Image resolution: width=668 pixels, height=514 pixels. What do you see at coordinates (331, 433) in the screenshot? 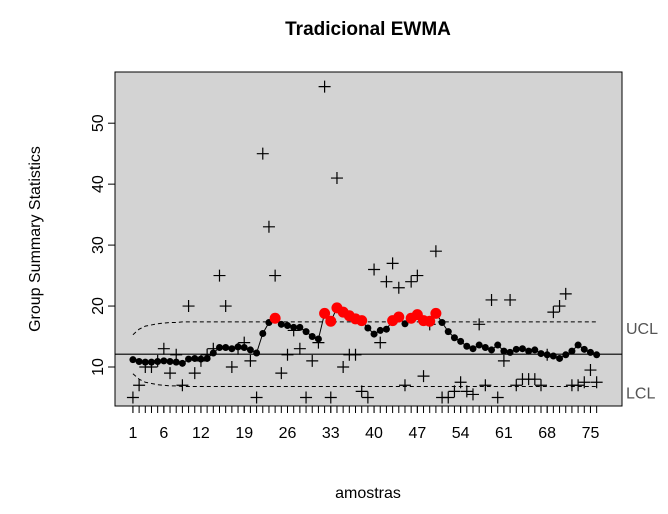
I see `x-tick-label: 33` at bounding box center [331, 433].